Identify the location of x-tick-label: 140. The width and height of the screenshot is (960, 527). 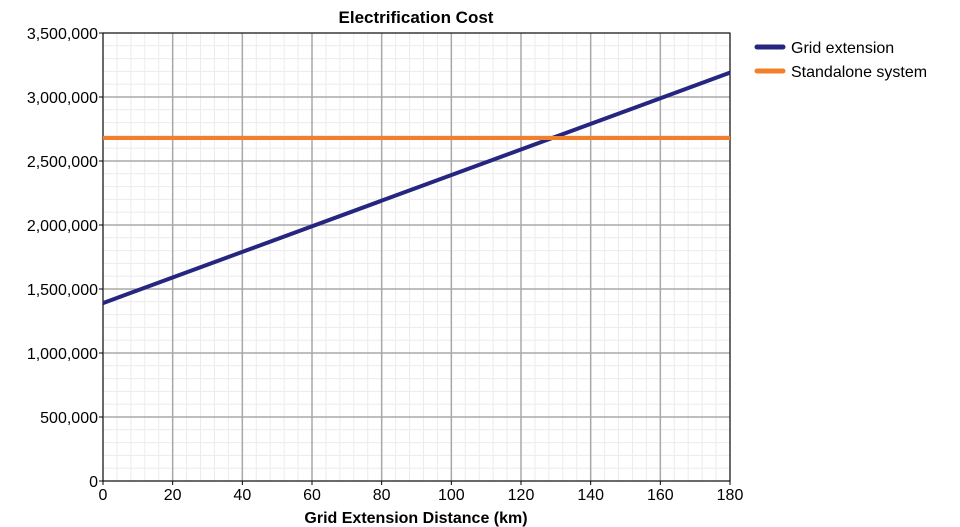
(590, 495).